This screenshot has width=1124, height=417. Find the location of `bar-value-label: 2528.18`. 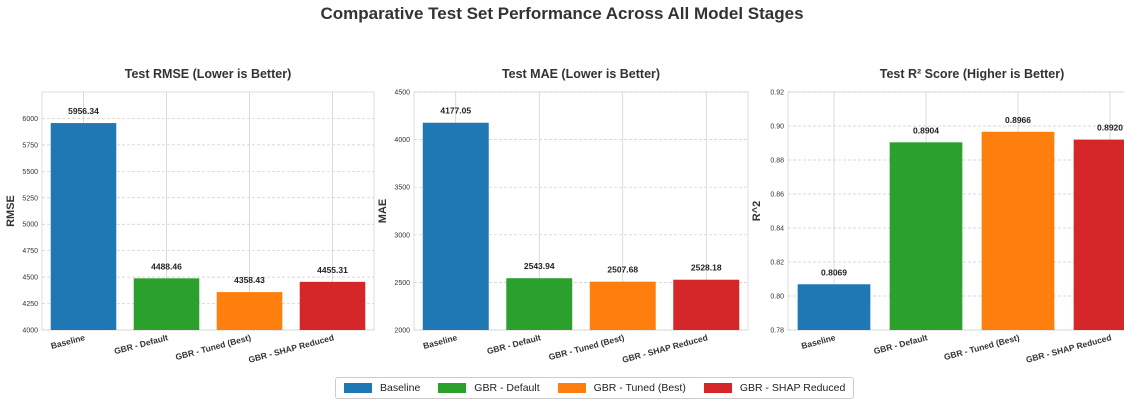

bar-value-label: 2528.18 is located at coordinates (706, 268).